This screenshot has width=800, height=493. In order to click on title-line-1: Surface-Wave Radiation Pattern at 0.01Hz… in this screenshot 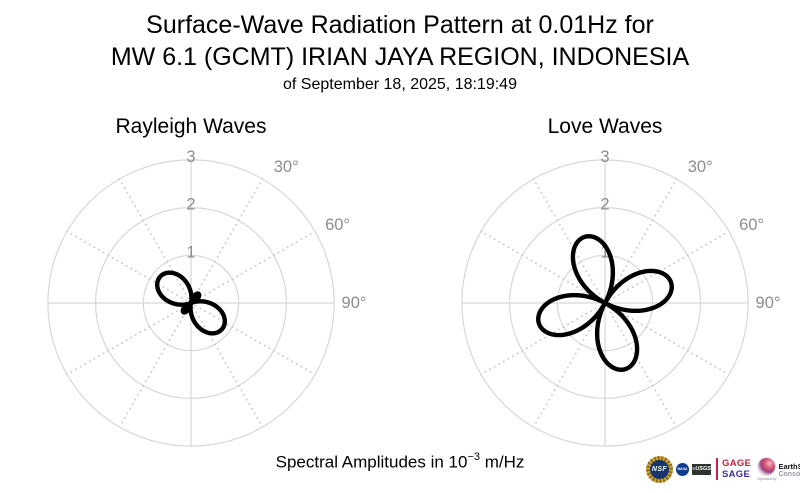, I will do `click(400, 25)`.